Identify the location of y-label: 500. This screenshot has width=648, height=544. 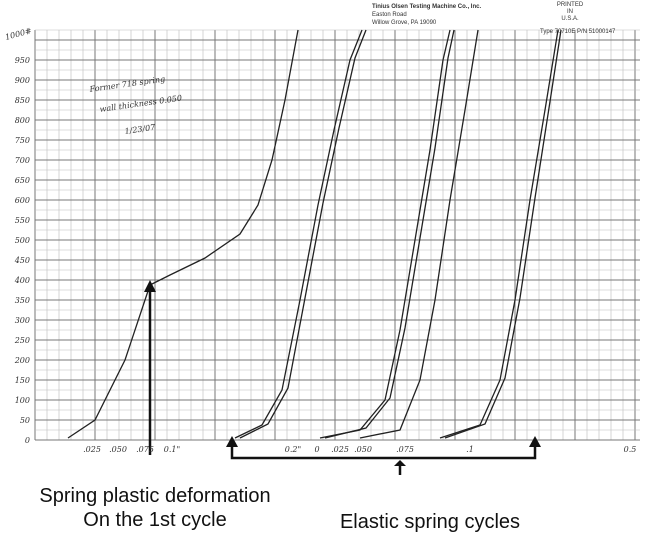
(22, 240).